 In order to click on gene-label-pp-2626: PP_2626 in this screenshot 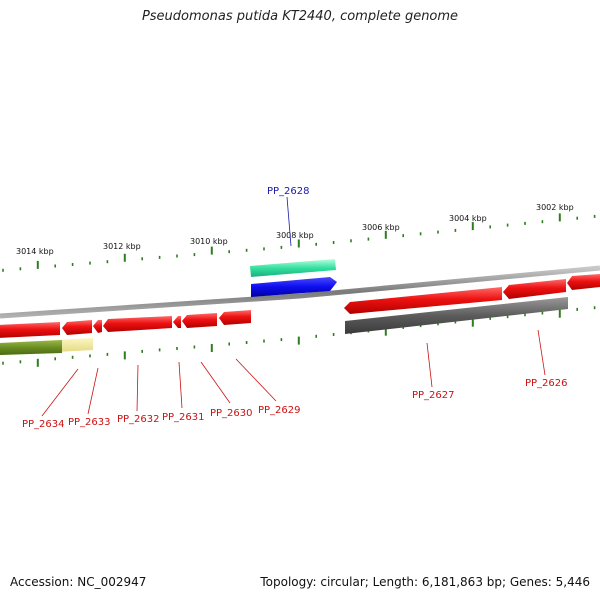, I will do `click(546, 383)`.